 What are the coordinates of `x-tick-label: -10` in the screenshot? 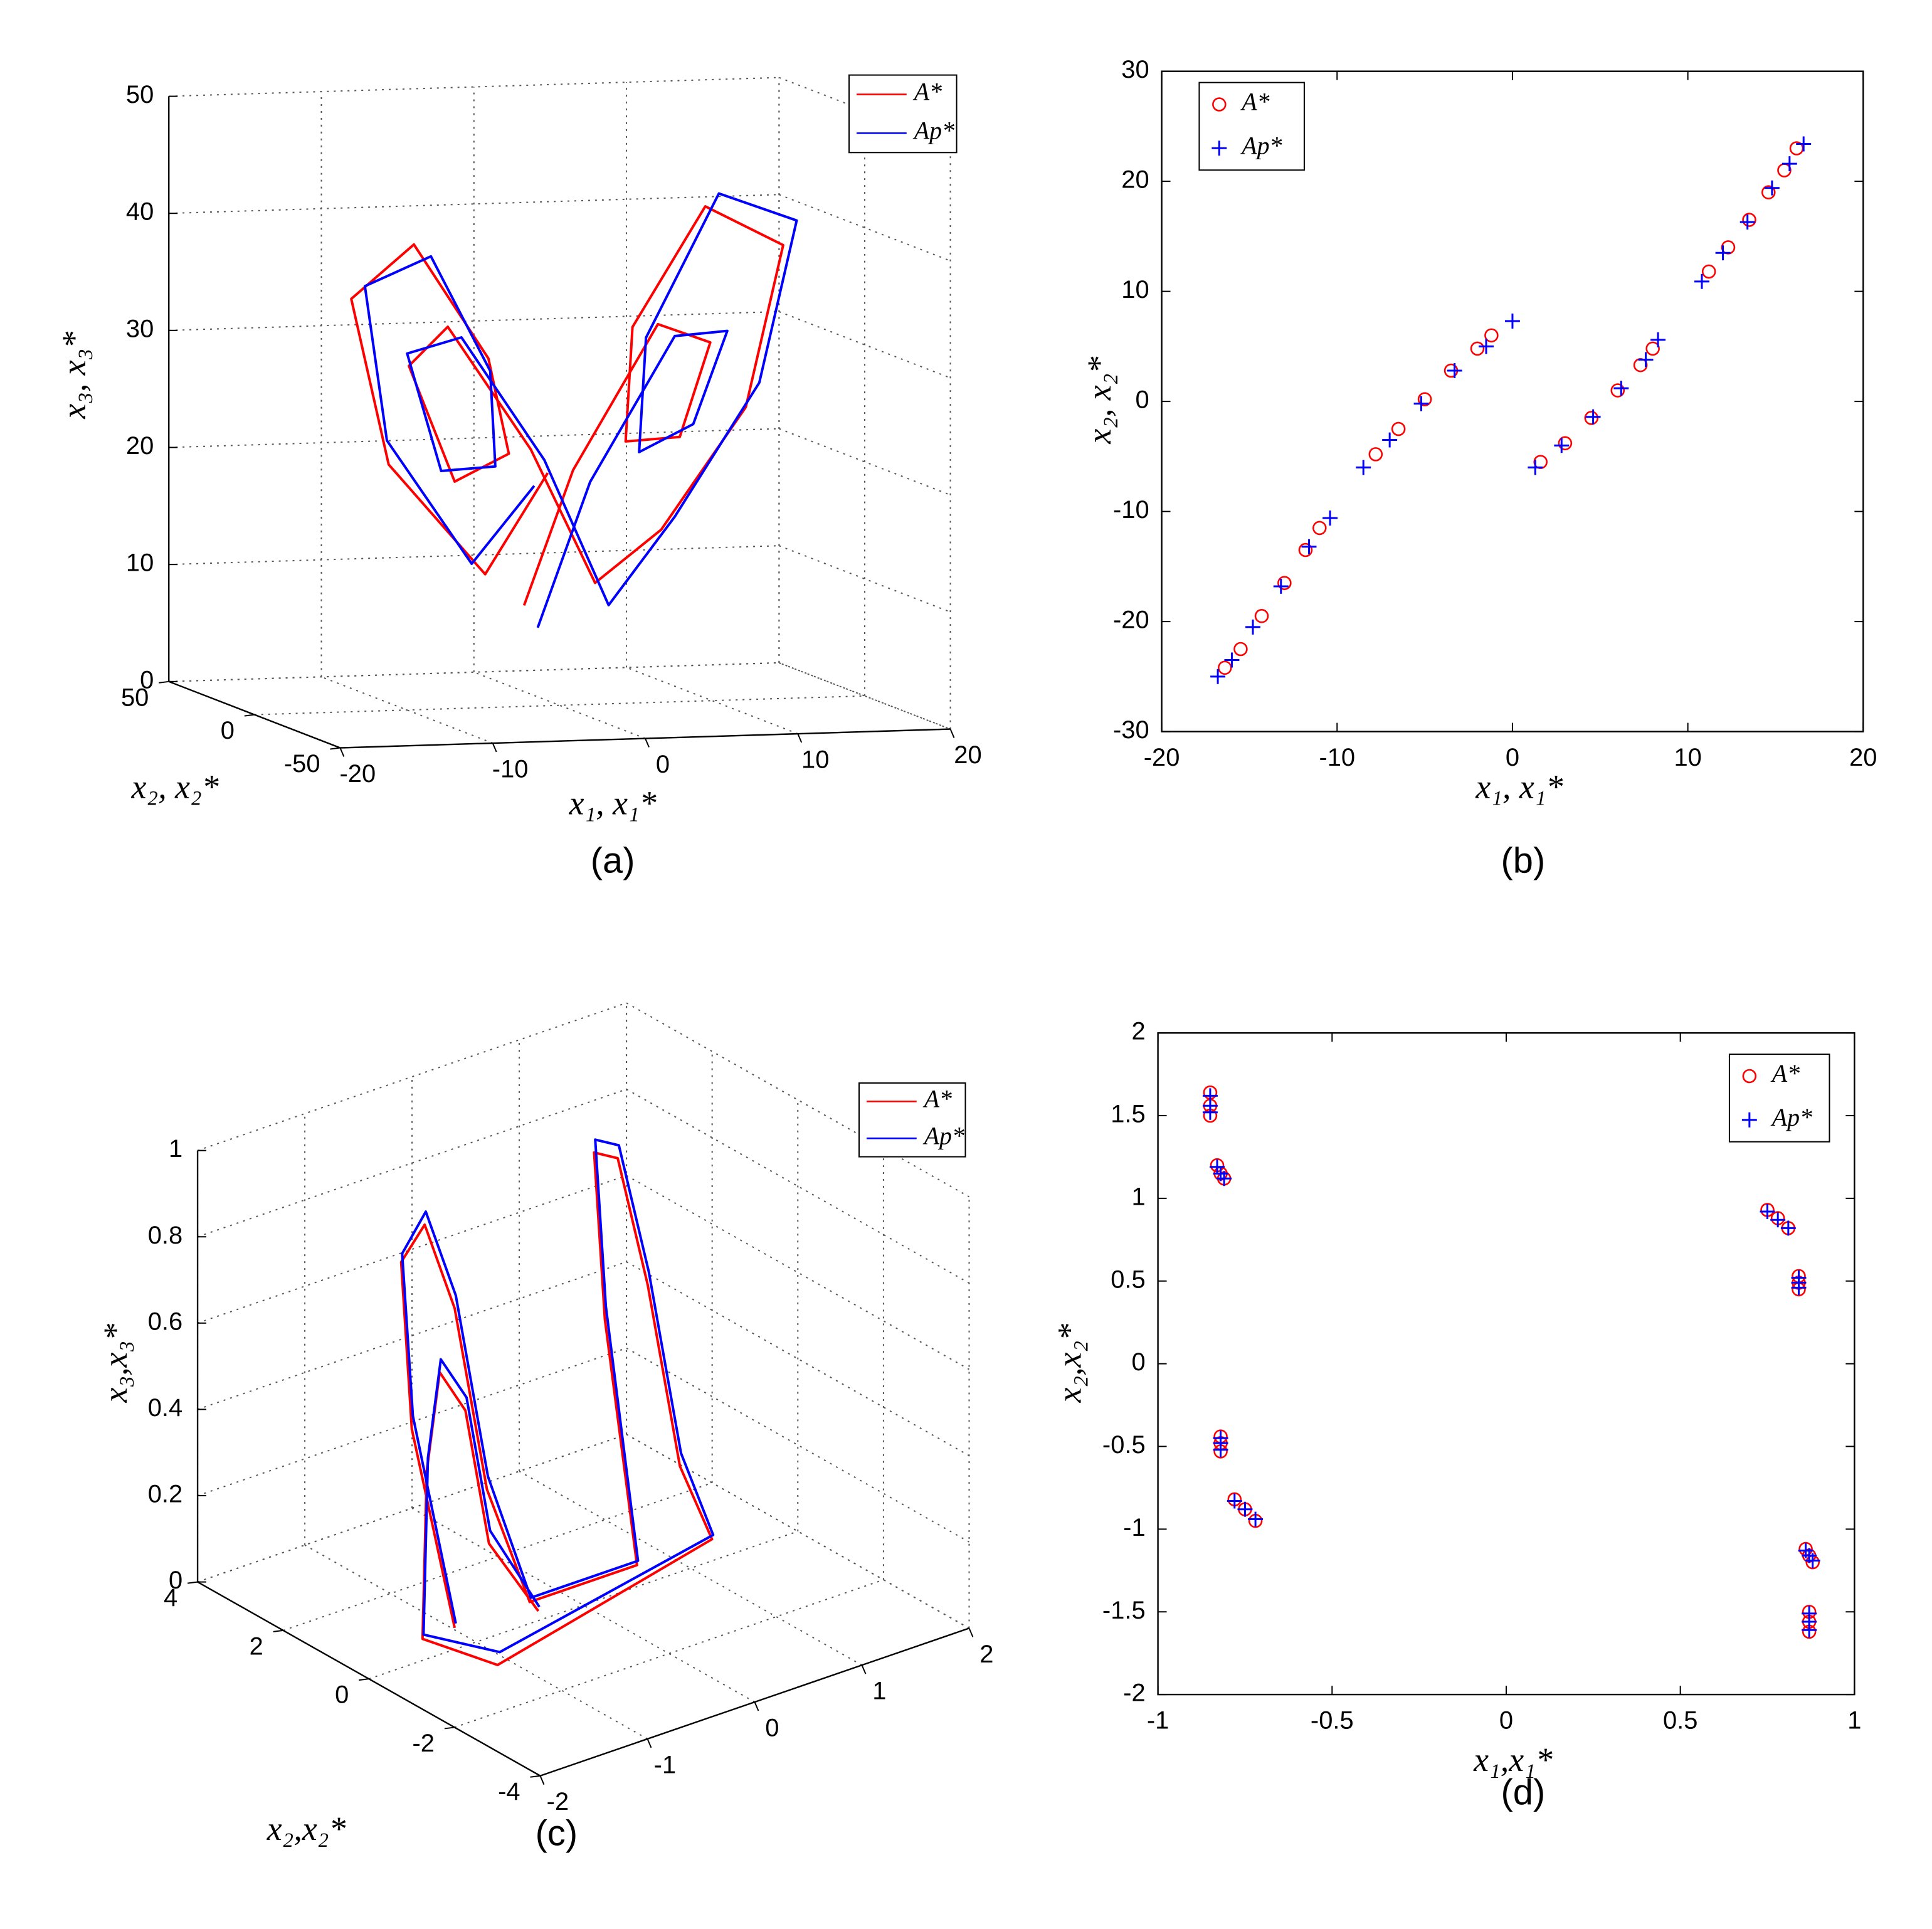 It's located at (1337, 758).